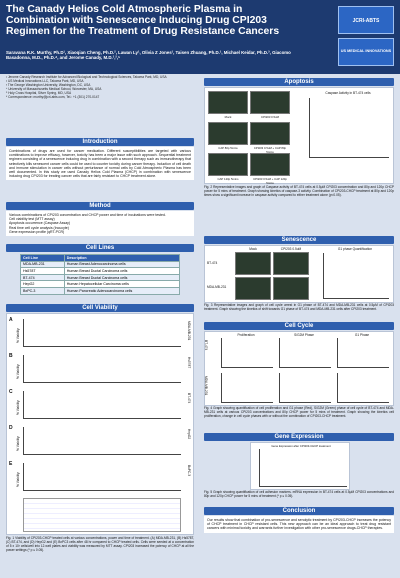 This screenshot has height=578, width=400. What do you see at coordinates (100, 248) in the screenshot?
I see `section-heading: Cell Lines` at bounding box center [100, 248].